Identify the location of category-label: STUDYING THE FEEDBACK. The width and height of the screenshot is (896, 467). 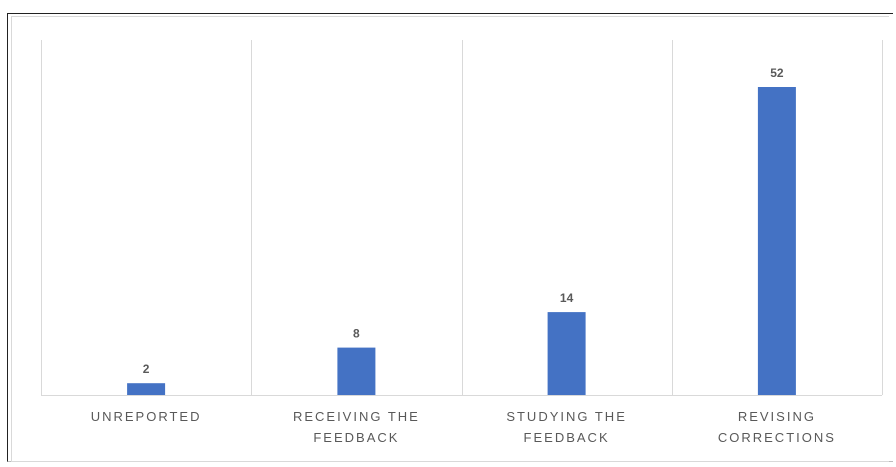
(566, 427).